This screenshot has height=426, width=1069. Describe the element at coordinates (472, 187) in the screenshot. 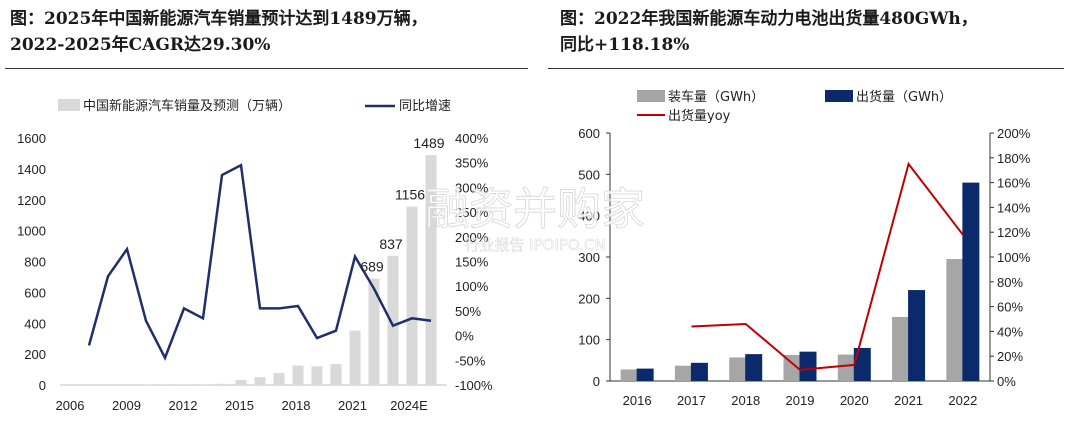

I see `left-y2-tick-label: 300%` at that location.